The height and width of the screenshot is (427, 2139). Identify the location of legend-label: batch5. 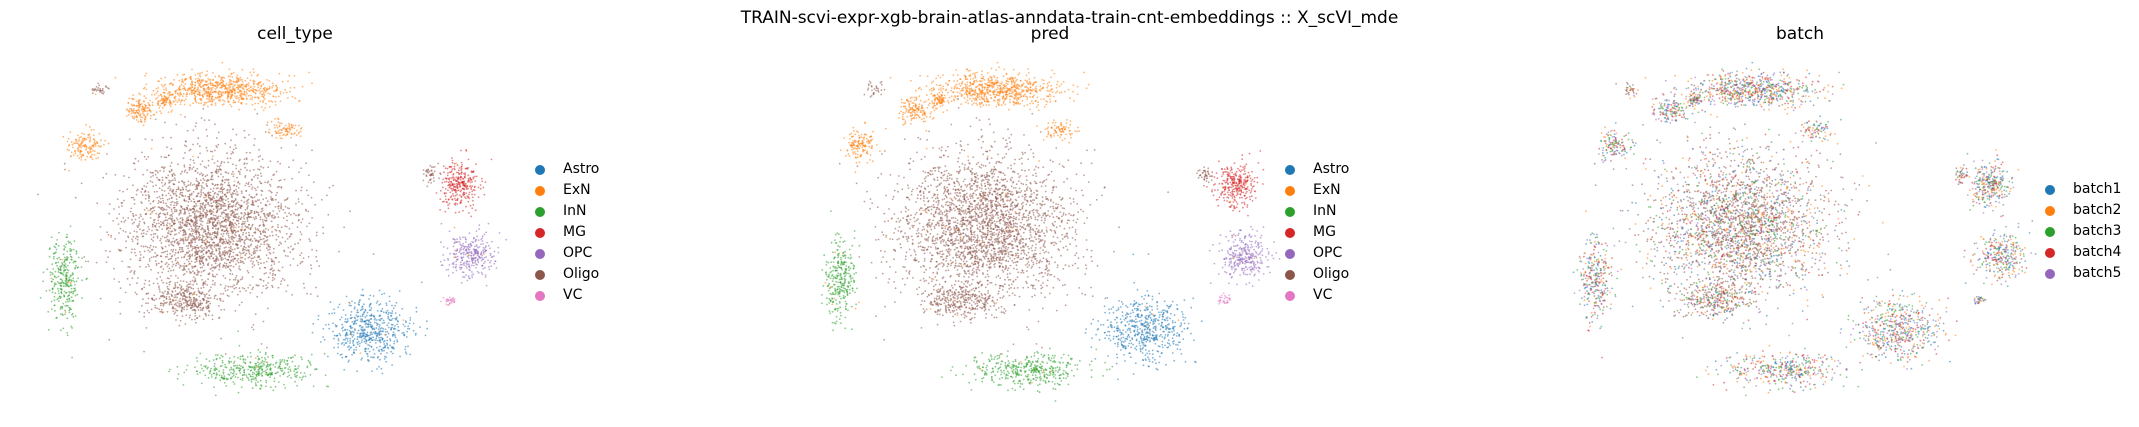
(2097, 273).